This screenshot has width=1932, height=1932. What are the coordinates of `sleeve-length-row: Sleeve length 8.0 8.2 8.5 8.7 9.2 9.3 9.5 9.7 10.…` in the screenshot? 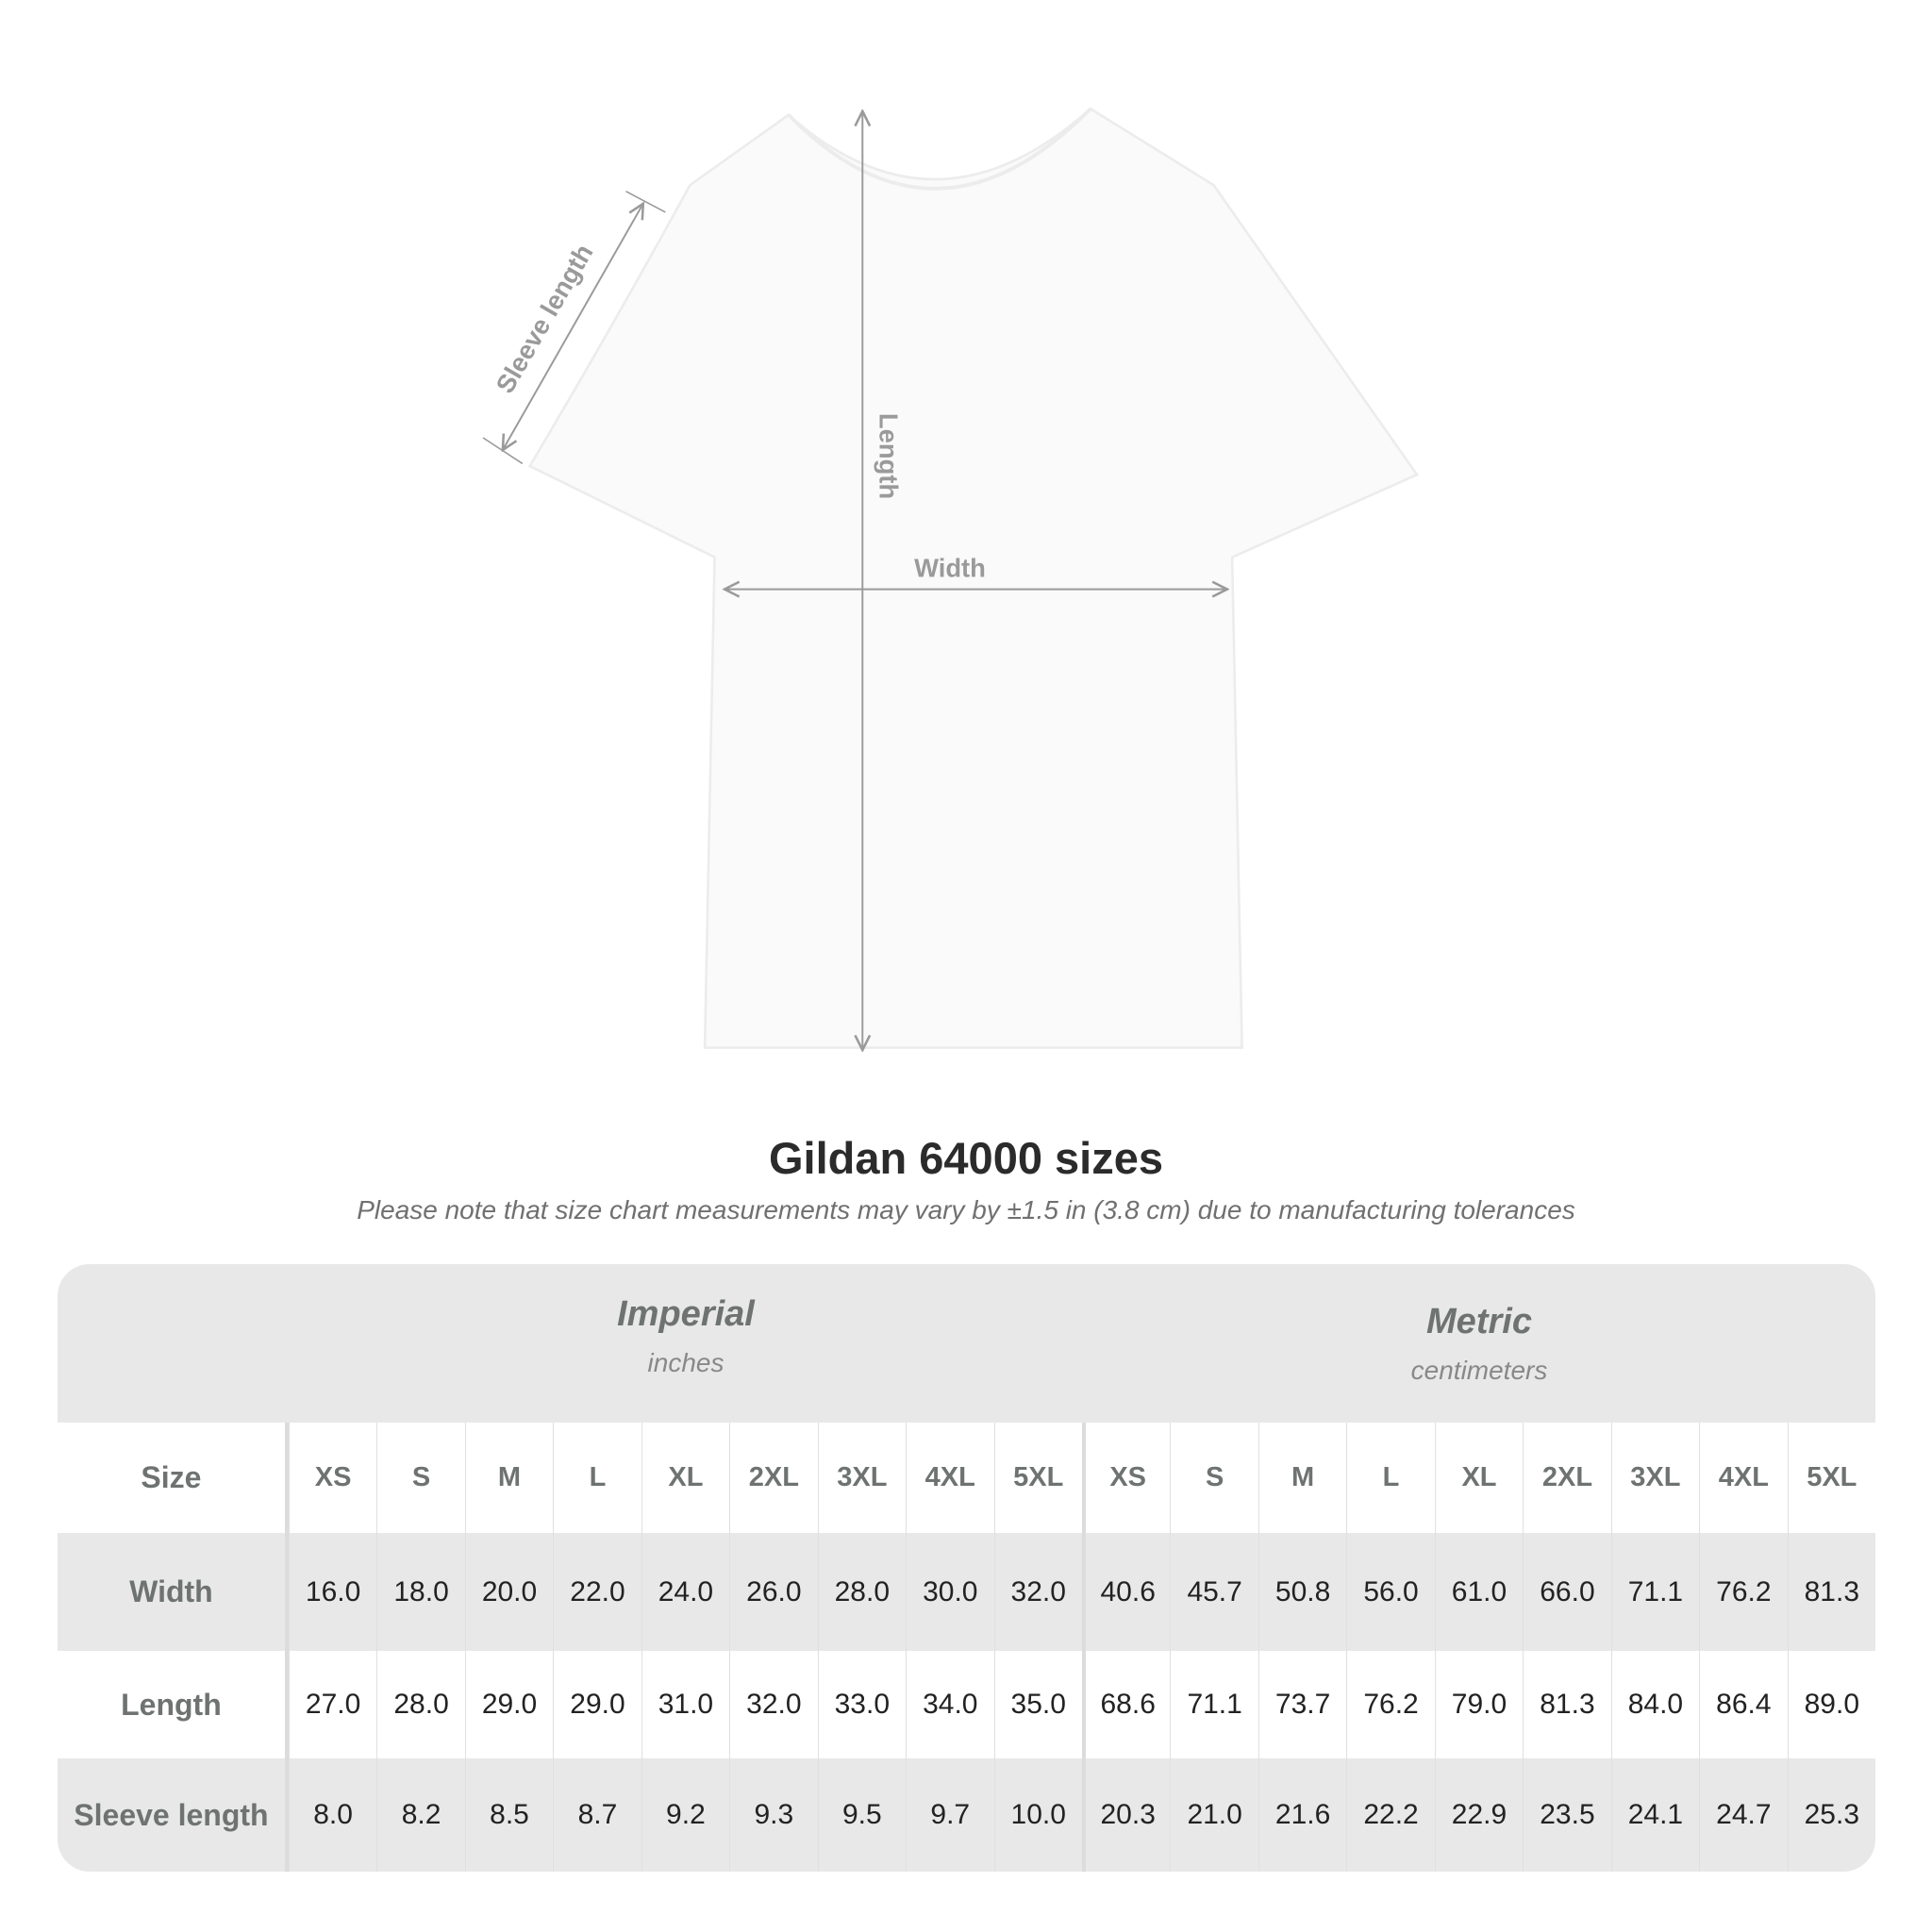 It's located at (967, 1815).